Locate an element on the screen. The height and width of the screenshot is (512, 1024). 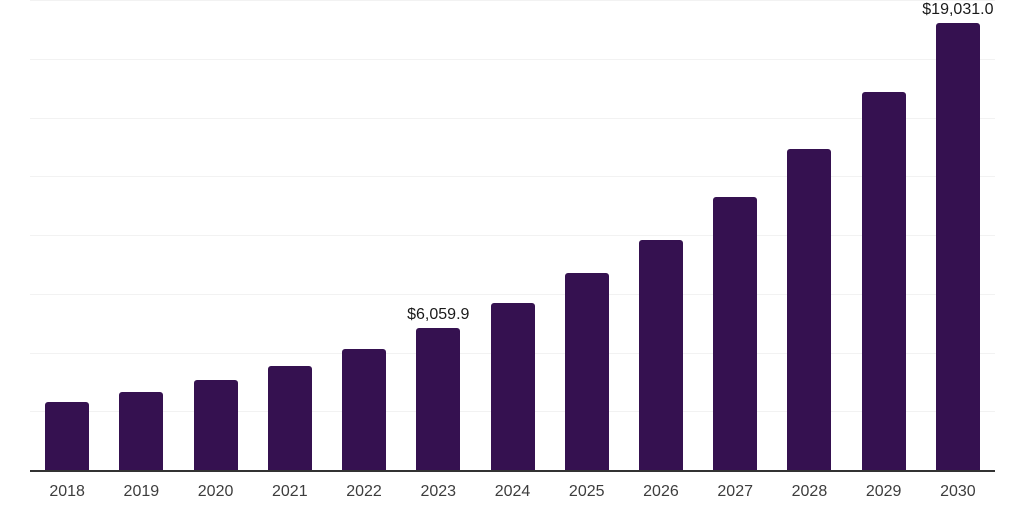
bar-2023 is located at coordinates (438, 398).